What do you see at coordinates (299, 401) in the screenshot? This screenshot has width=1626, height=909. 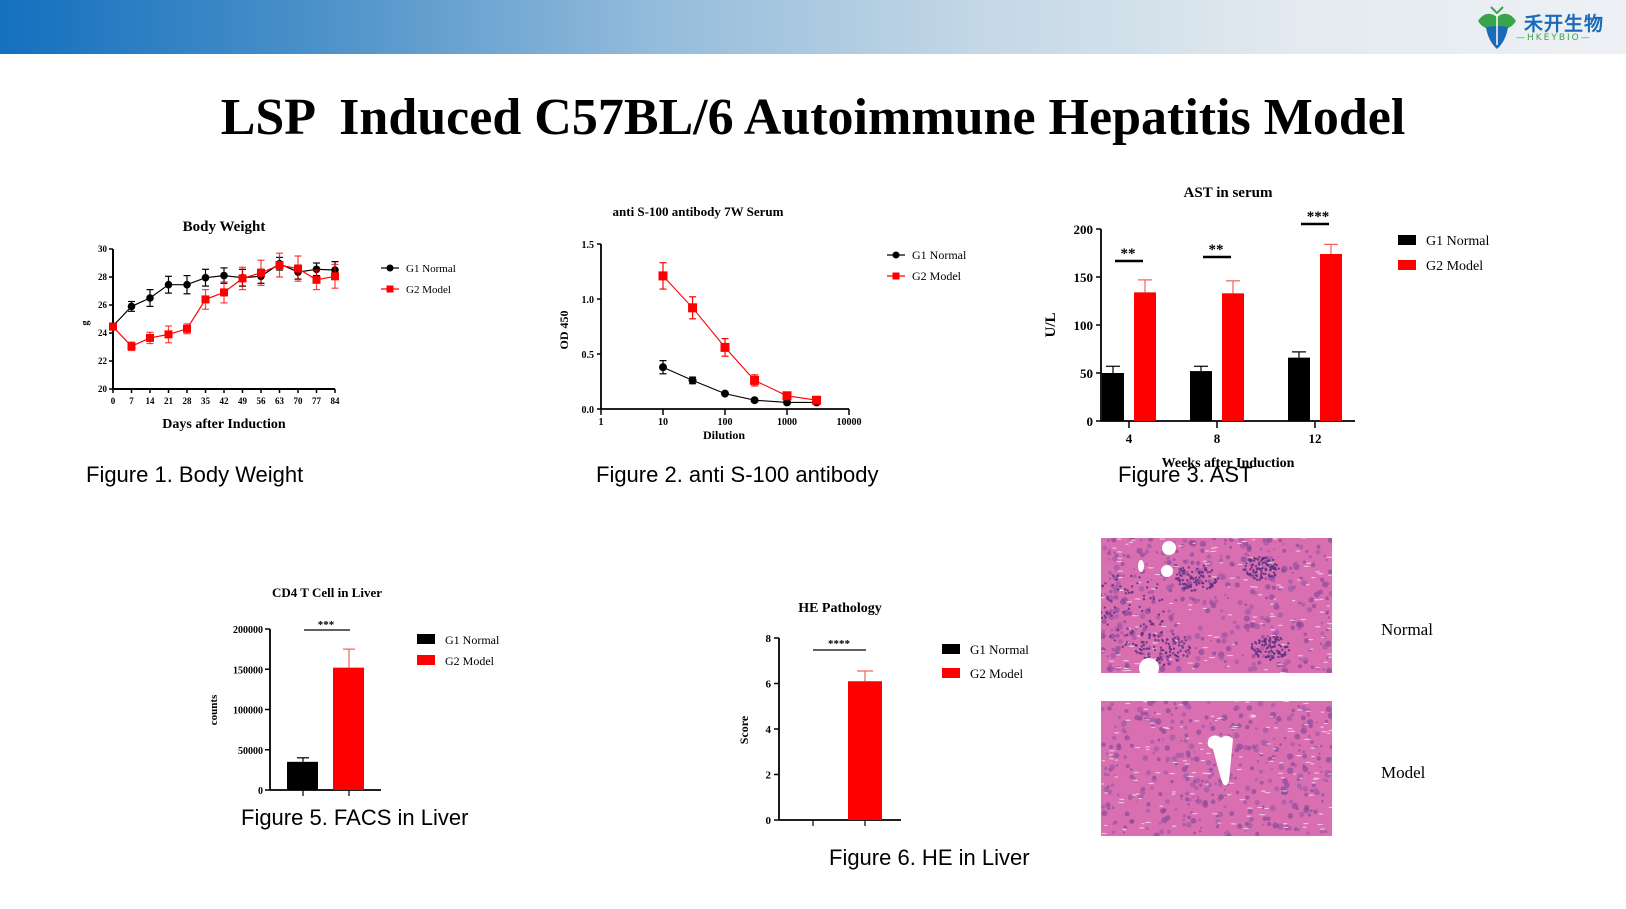 I see `svg-text: 70` at bounding box center [299, 401].